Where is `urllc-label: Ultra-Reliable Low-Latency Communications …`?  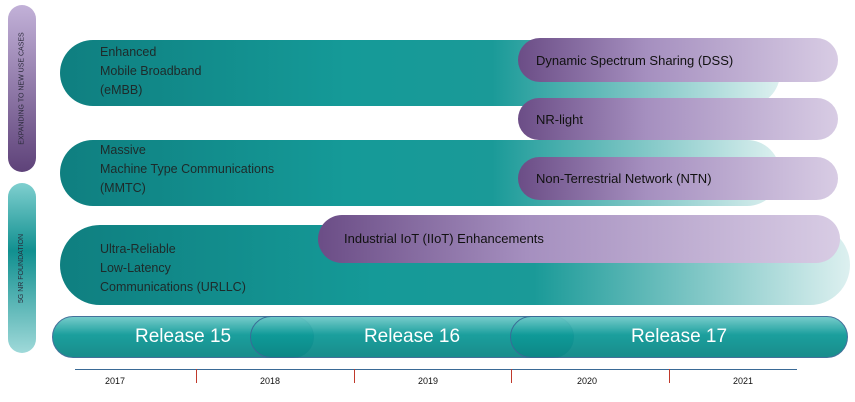
urllc-label: Ultra-Reliable Low-Latency Communications … is located at coordinates (173, 268).